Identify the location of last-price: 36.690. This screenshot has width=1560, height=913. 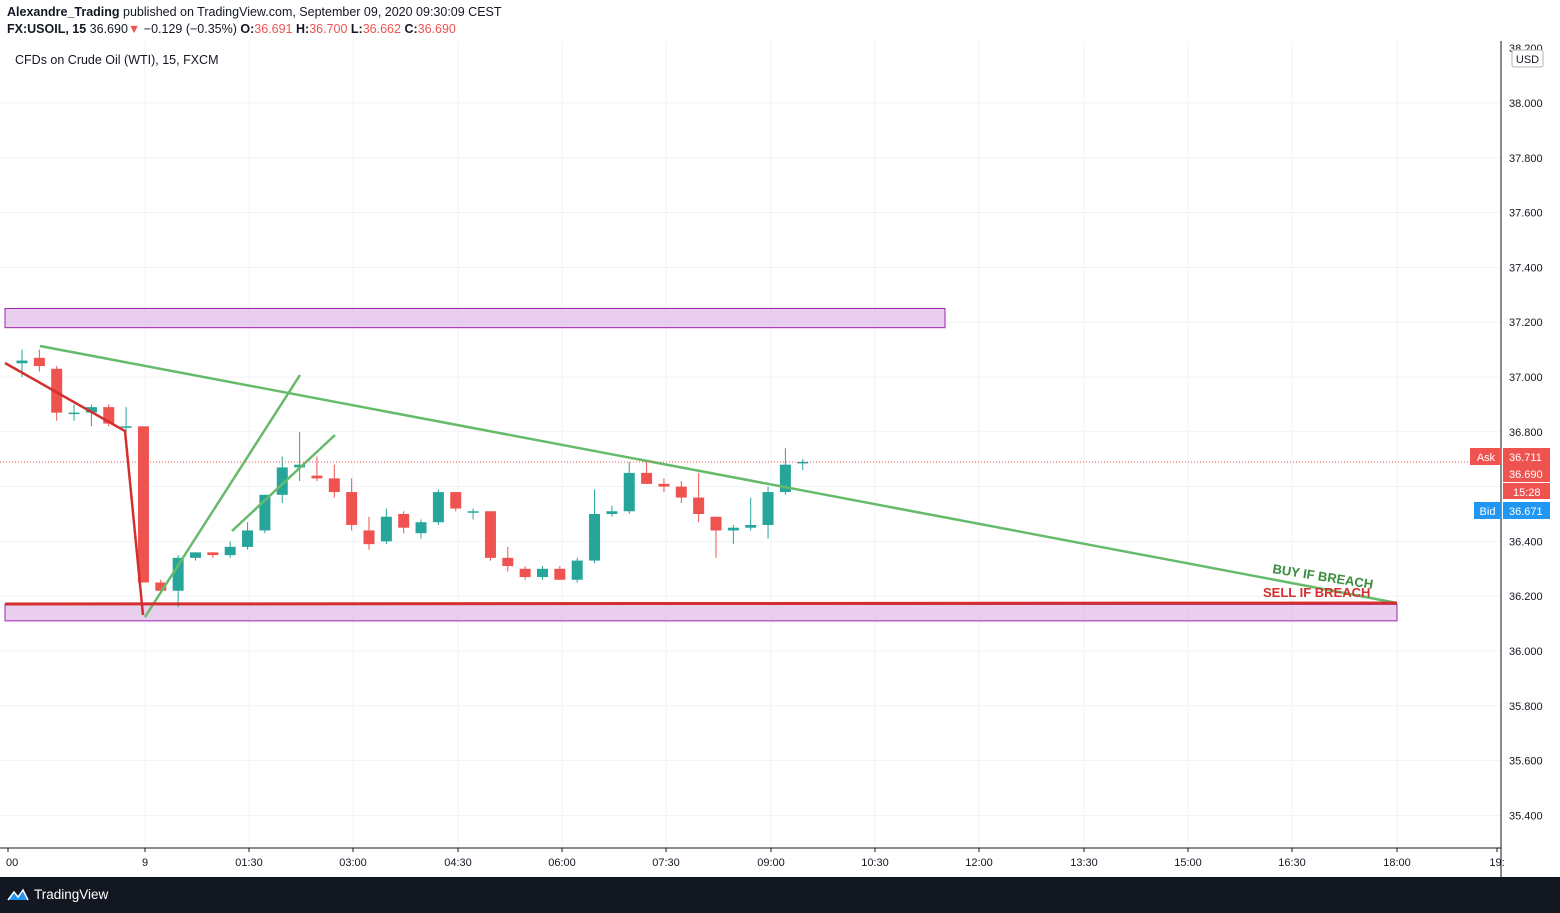
(108, 29).